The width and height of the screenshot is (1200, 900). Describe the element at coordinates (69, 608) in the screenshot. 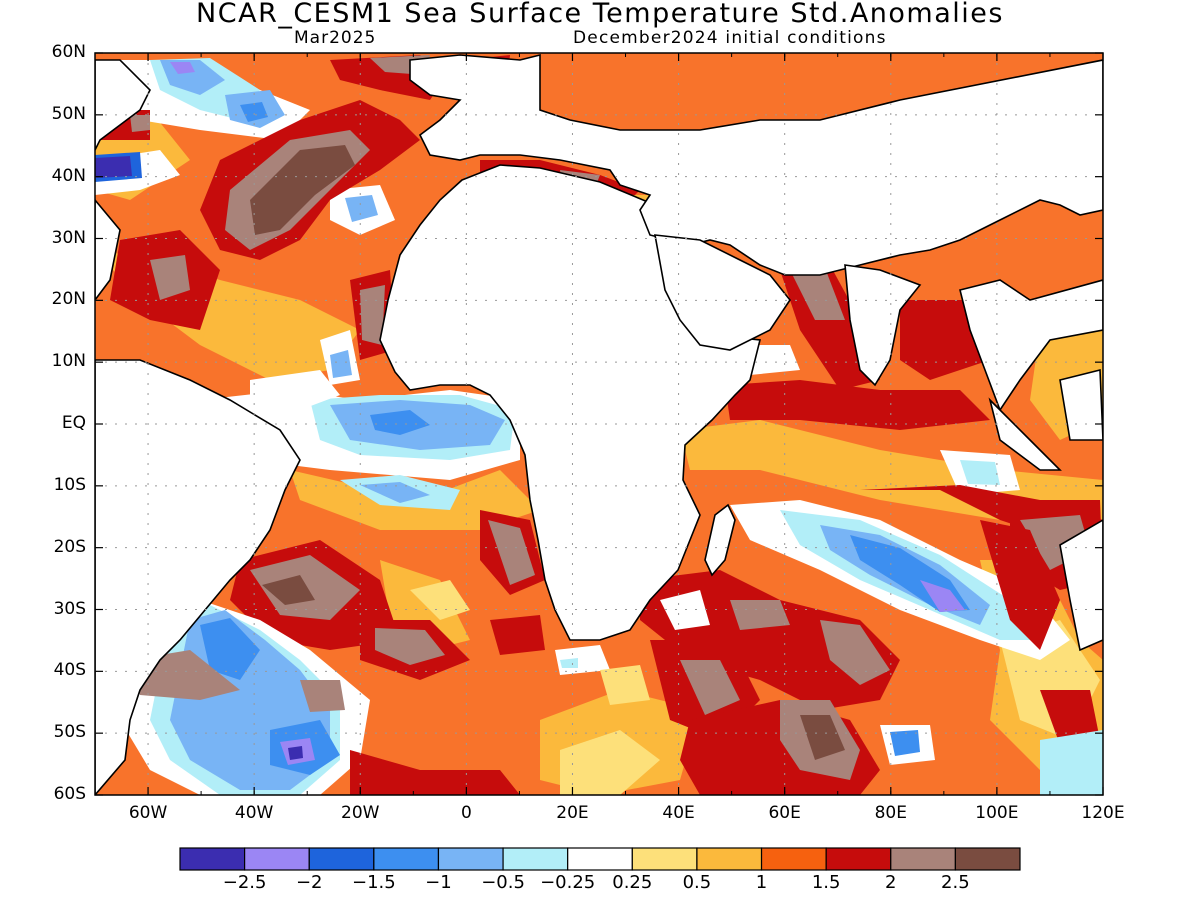

I see `lat-tick-label: 30S` at that location.